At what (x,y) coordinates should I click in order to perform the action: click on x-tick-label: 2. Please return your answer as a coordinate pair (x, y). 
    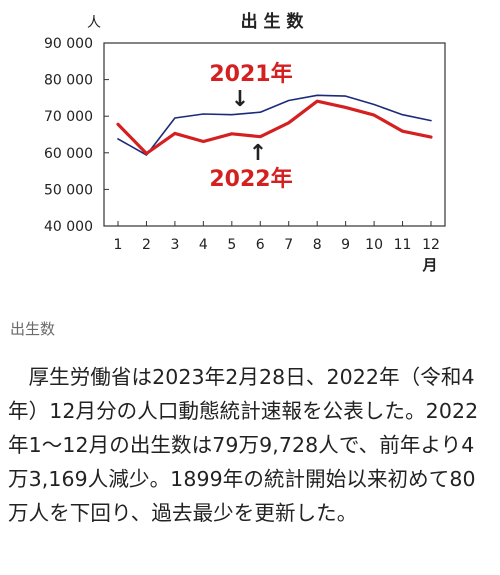
    Looking at the image, I should click on (146, 245).